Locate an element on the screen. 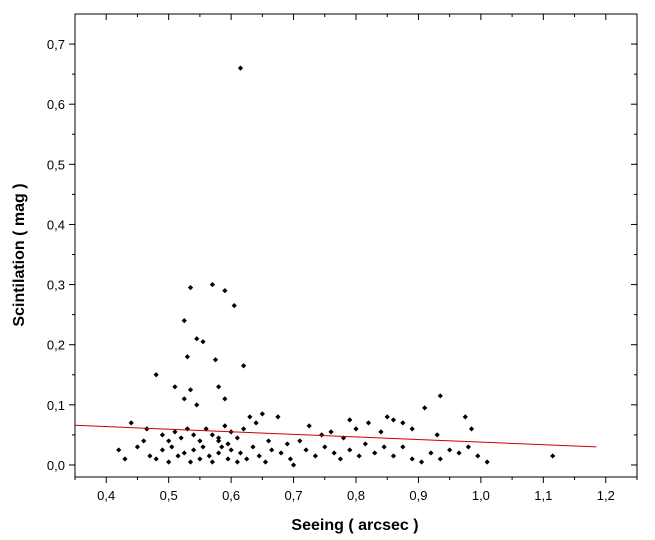  x-tick-label: 1,0 is located at coordinates (481, 495).